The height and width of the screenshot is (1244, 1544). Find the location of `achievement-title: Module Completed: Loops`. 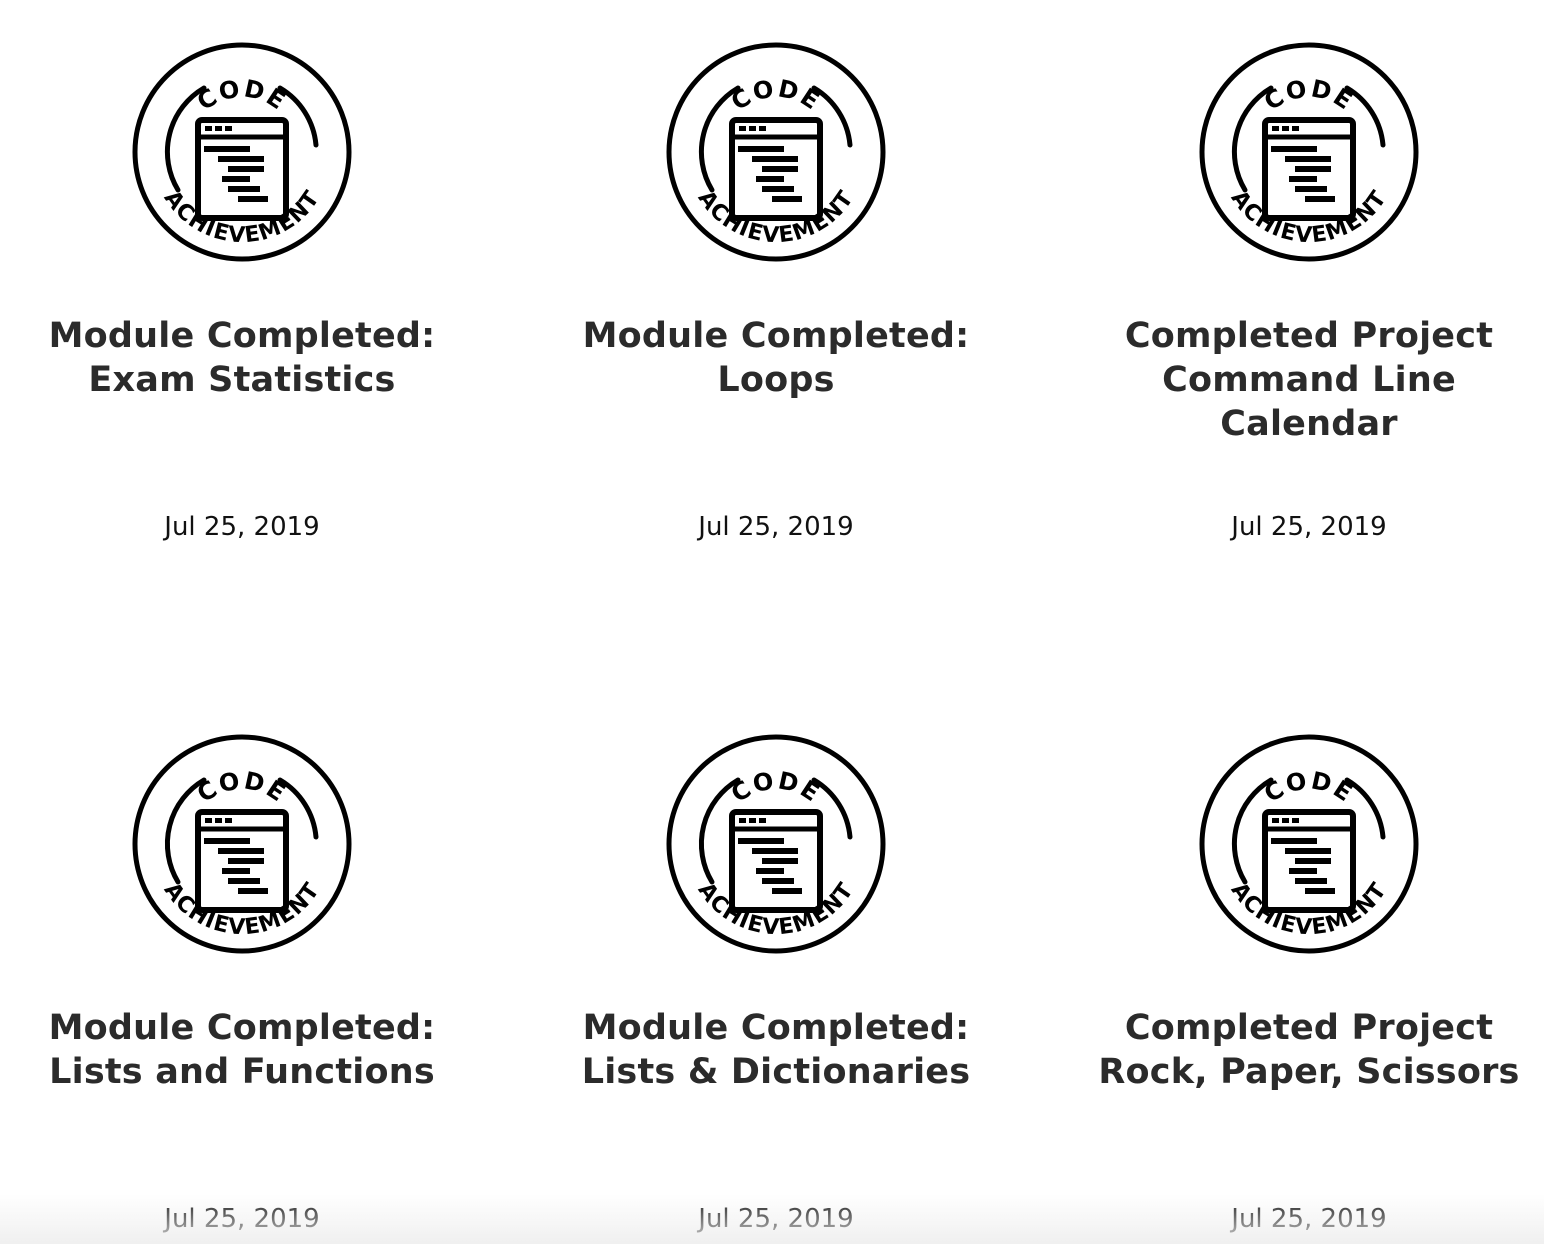

achievement-title: Module Completed: Loops is located at coordinates (776, 358).